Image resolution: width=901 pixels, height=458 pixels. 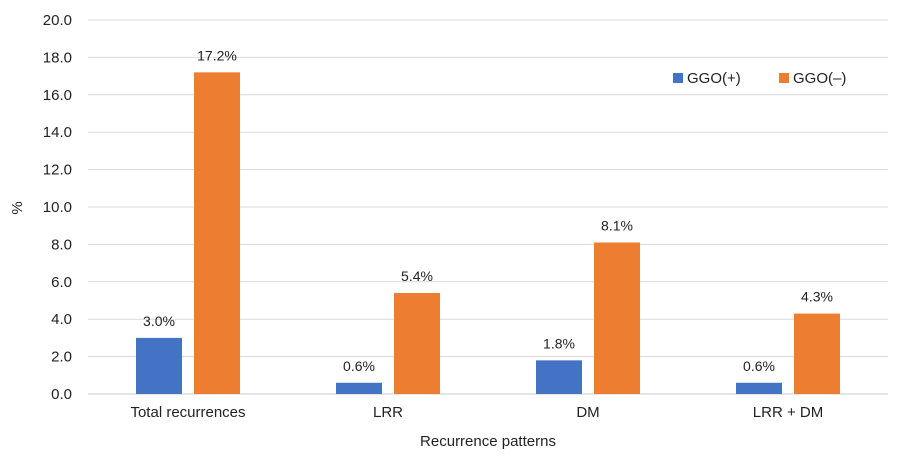 I want to click on x-category-label: LRR + DM, so click(x=788, y=412).